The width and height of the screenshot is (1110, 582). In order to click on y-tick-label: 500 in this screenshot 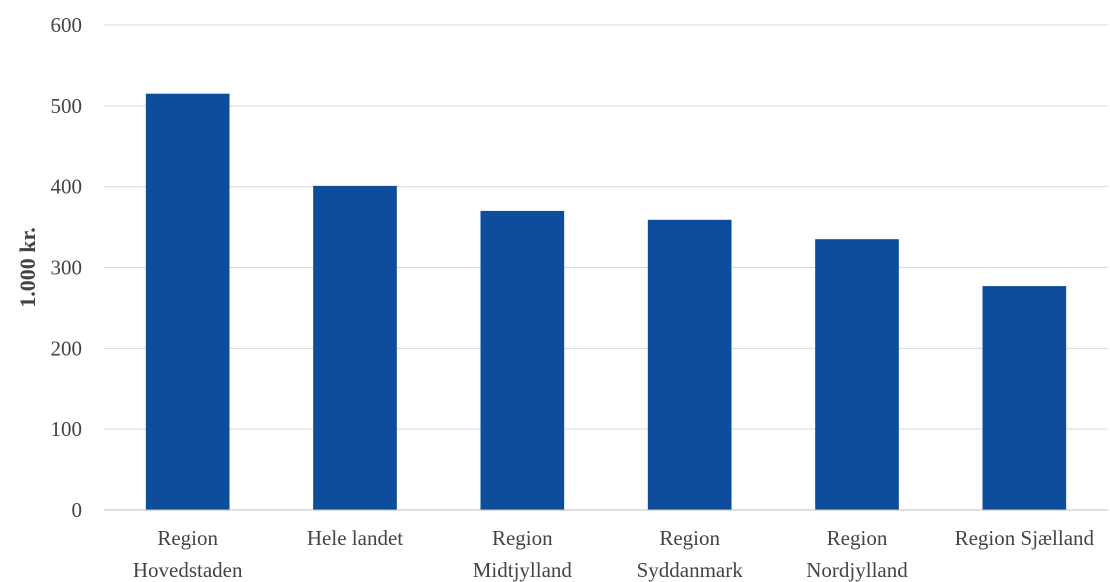, I will do `click(67, 106)`.